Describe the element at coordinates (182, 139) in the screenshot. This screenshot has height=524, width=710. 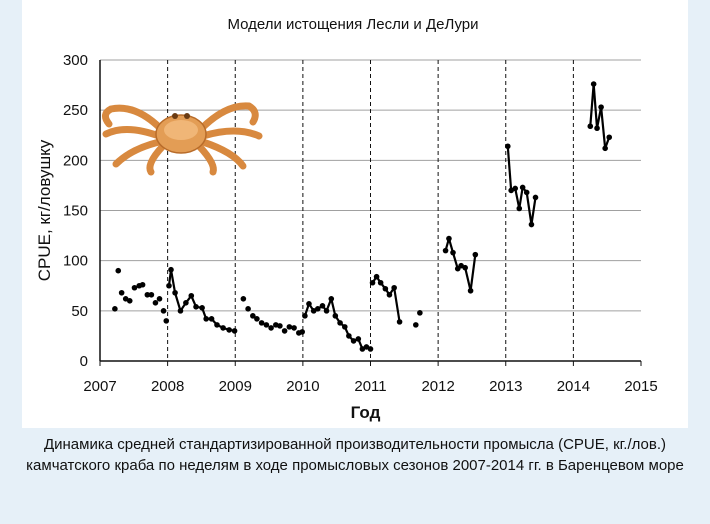
I see `crab-image` at that location.